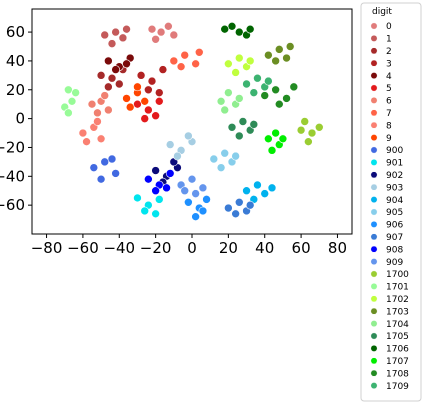 The image size is (423, 404). Describe the element at coordinates (394, 201) in the screenshot. I see `legend-label: 904` at that location.